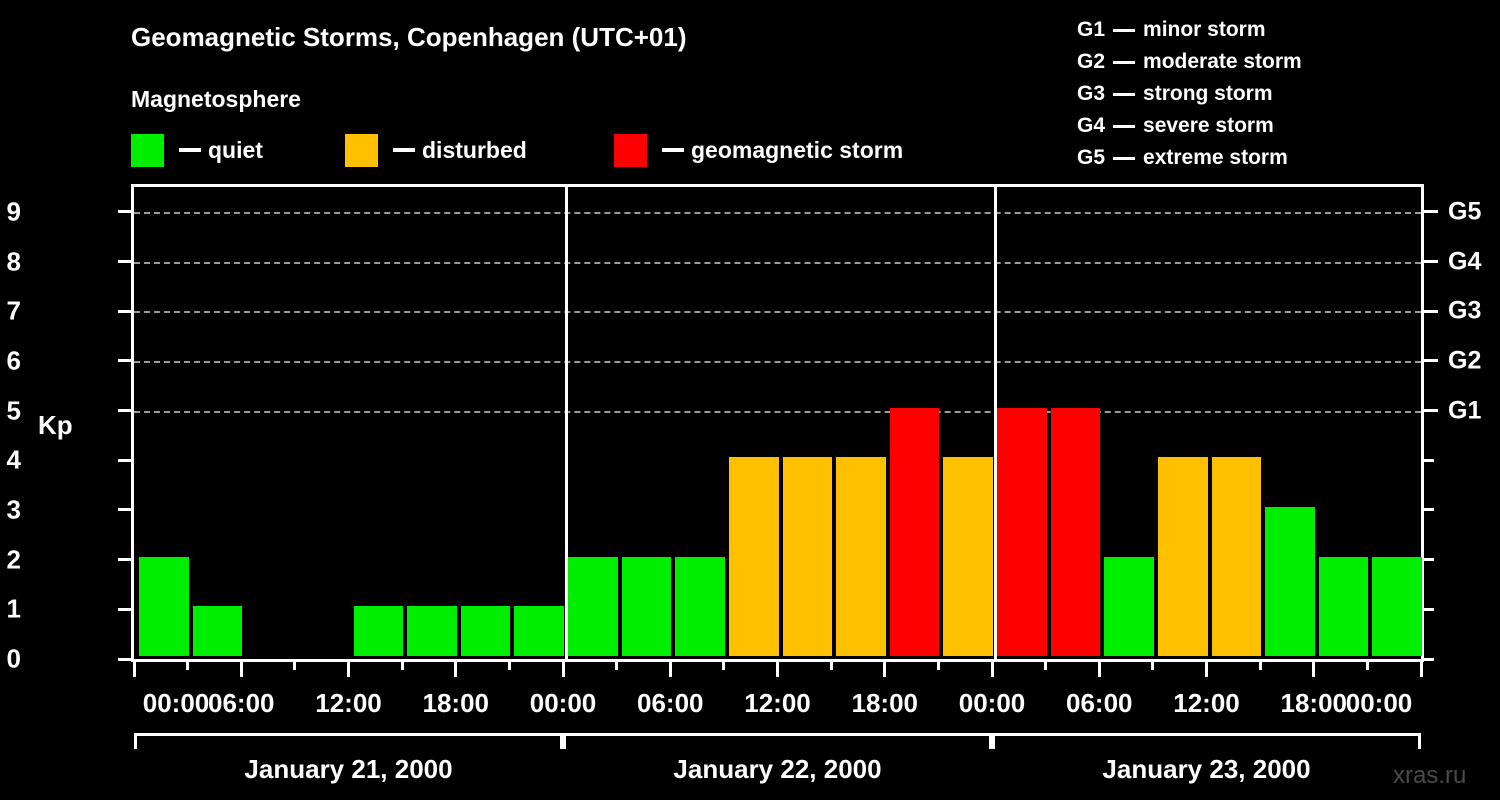 The image size is (1500, 800). I want to click on page-title: Geomagnetic Storms, Copenhagen (UTC+01), so click(409, 37).